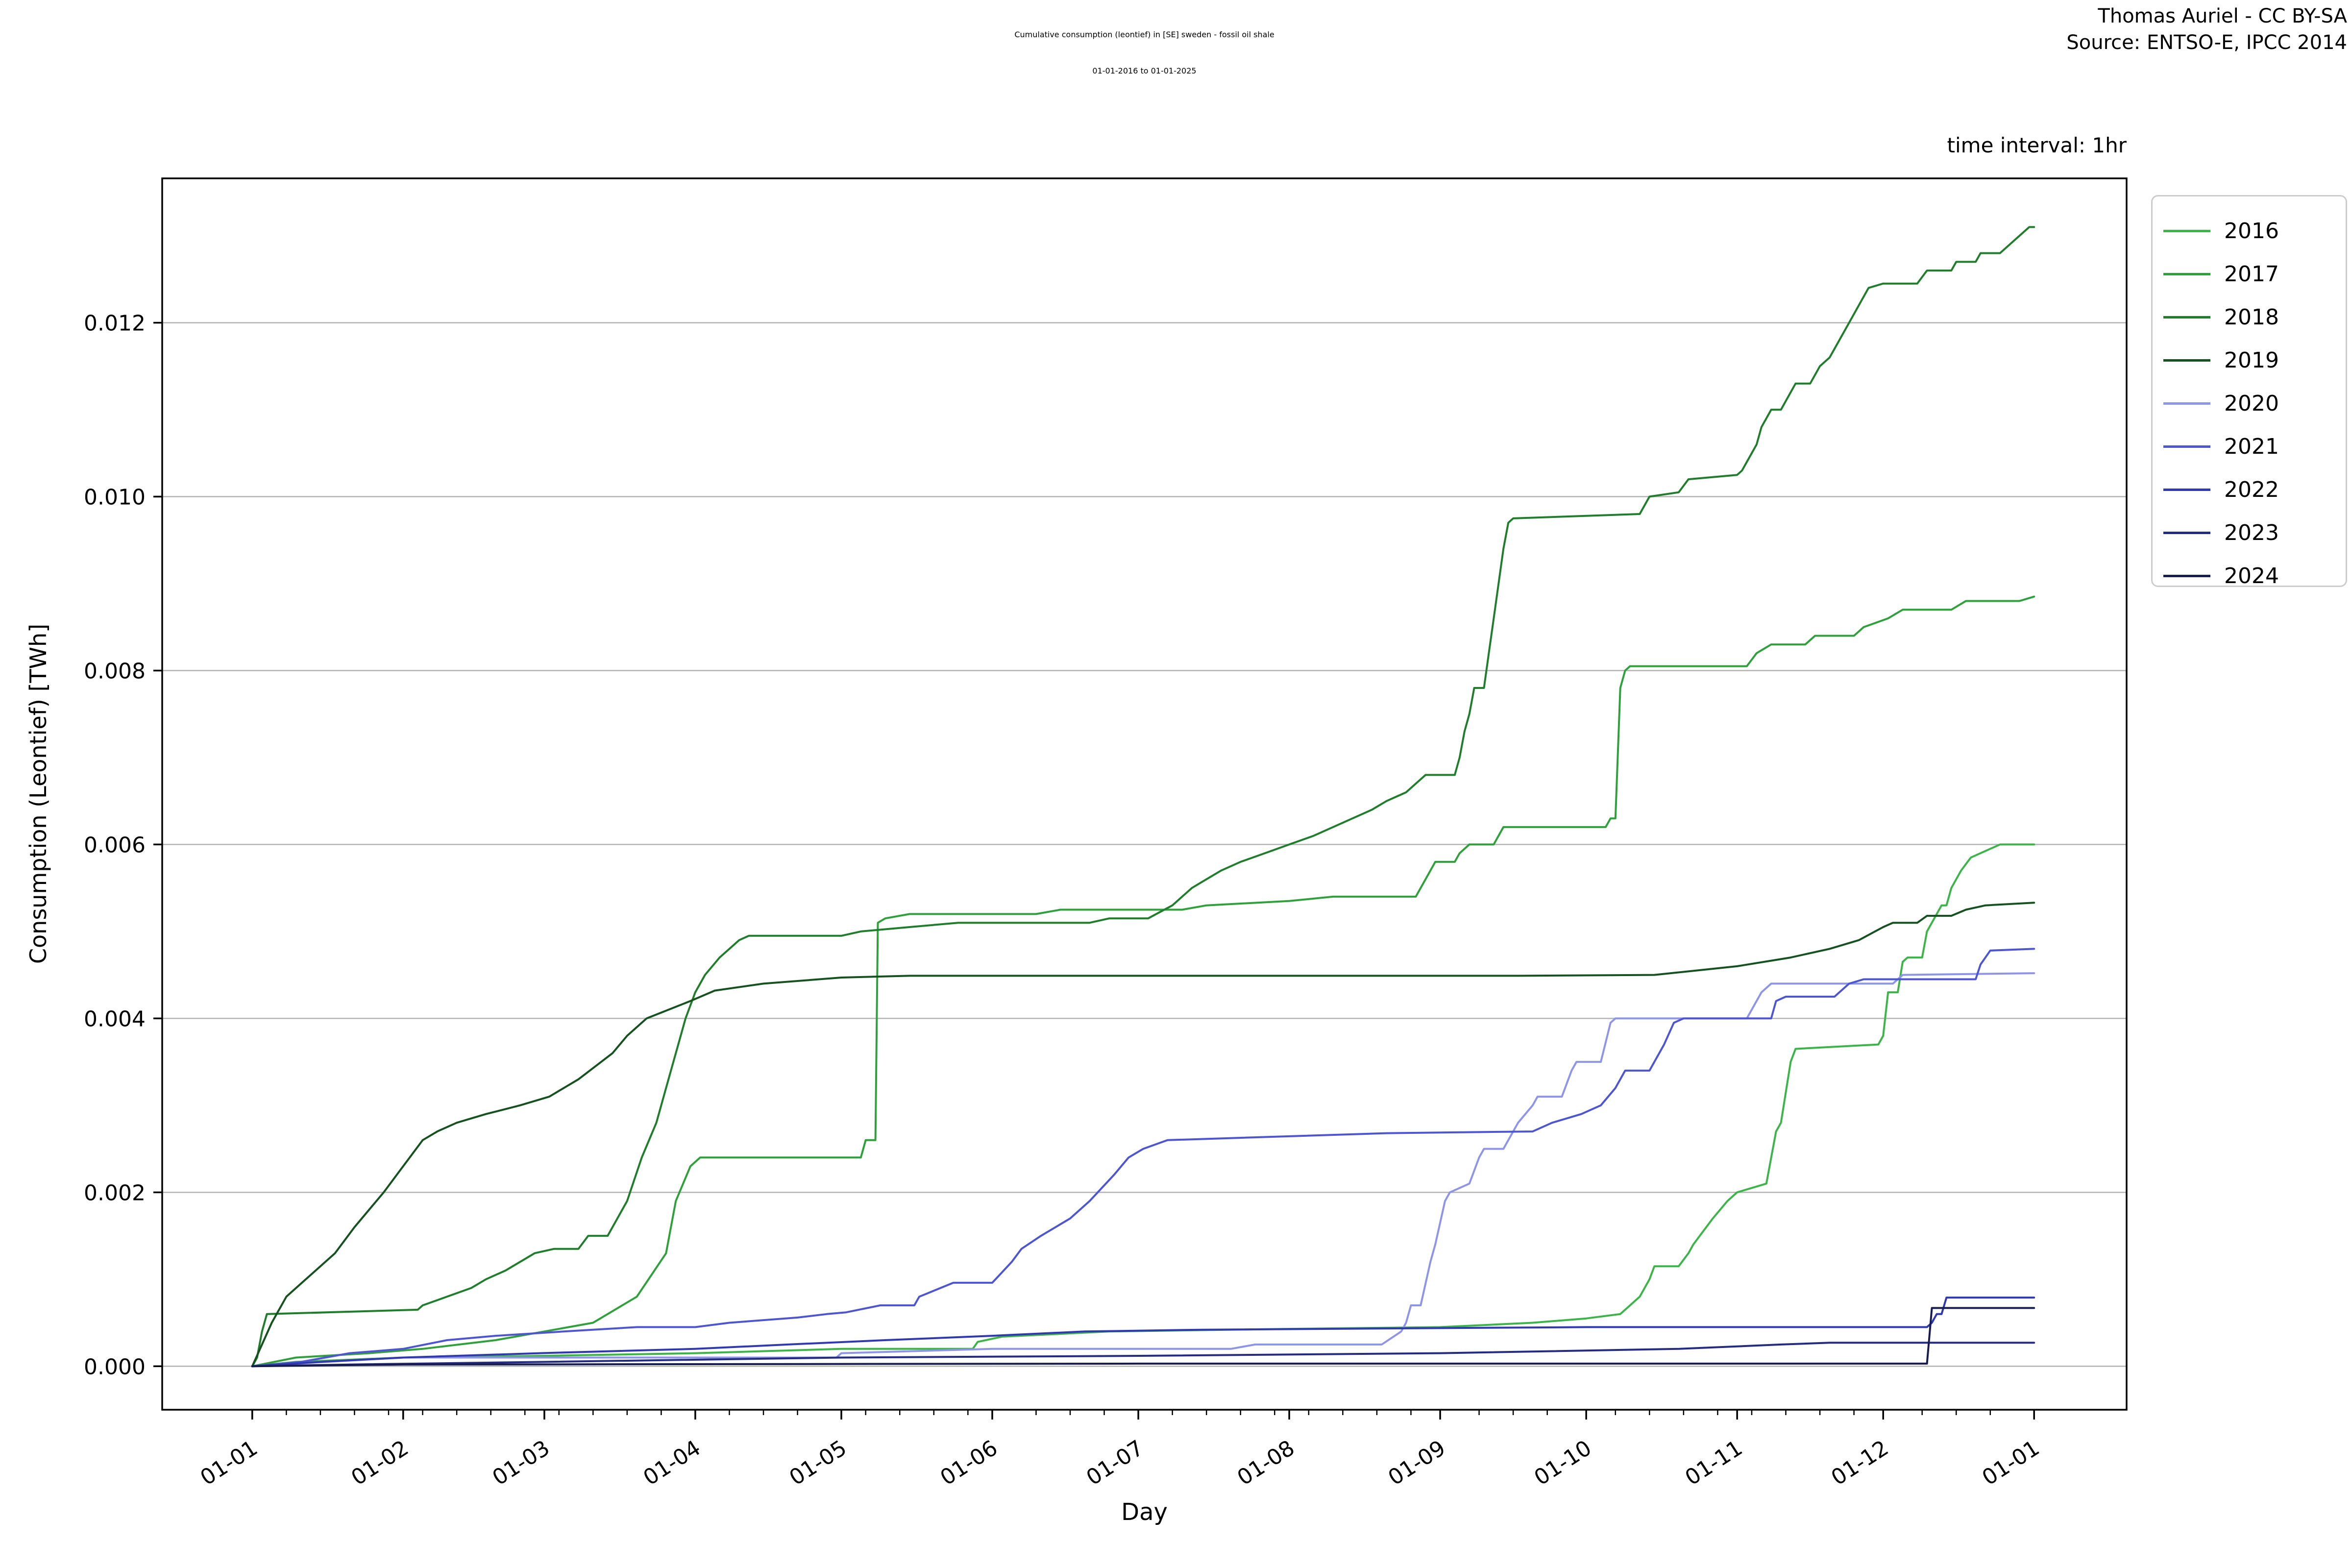  What do you see at coordinates (115, 1366) in the screenshot?
I see `y-tick-label: 0.000` at bounding box center [115, 1366].